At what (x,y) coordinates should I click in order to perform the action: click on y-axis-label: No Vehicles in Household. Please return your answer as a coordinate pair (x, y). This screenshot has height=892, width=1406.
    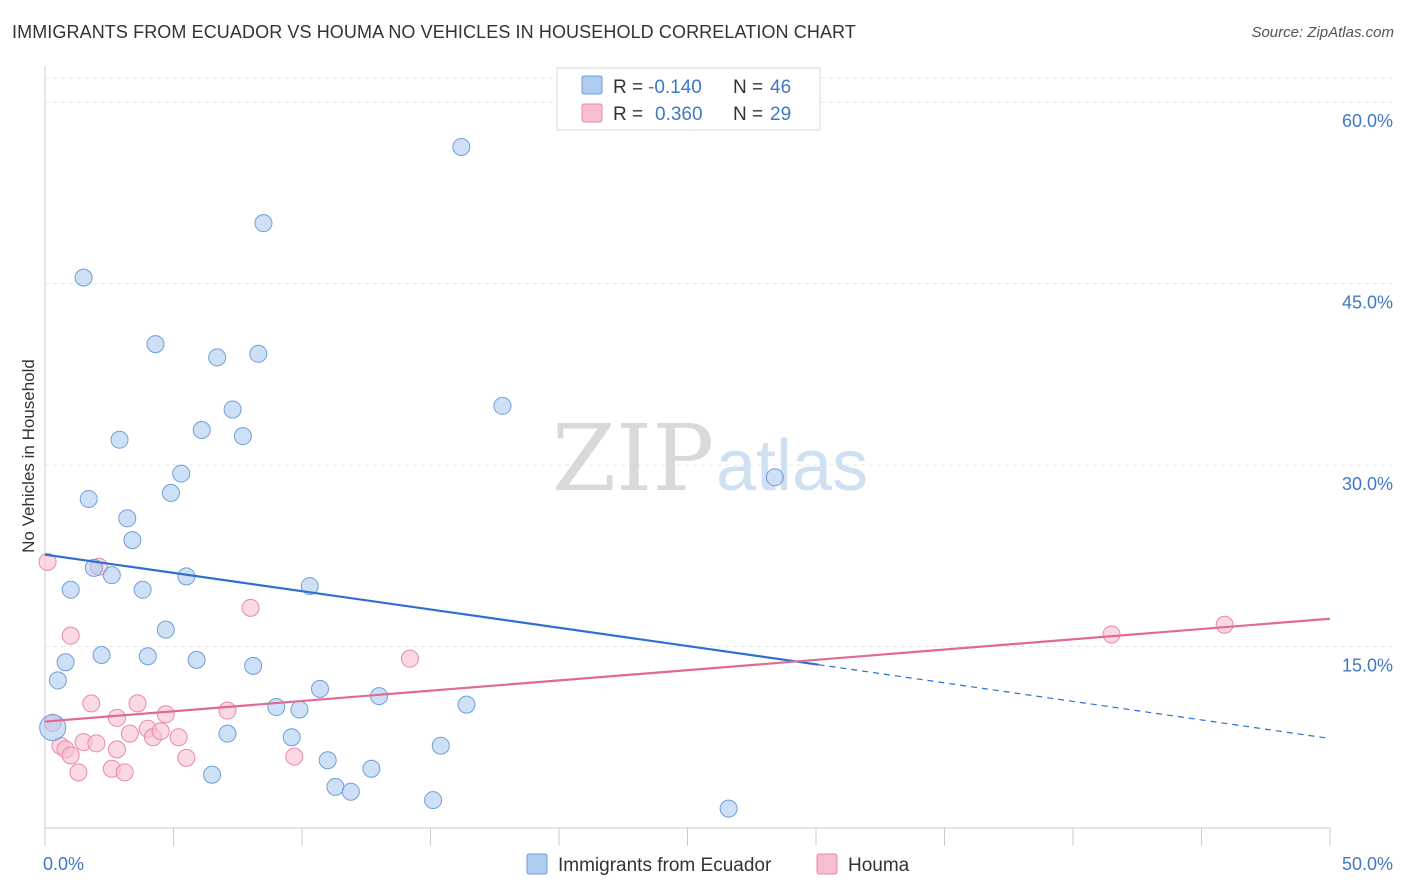
    Looking at the image, I should click on (28, 456).